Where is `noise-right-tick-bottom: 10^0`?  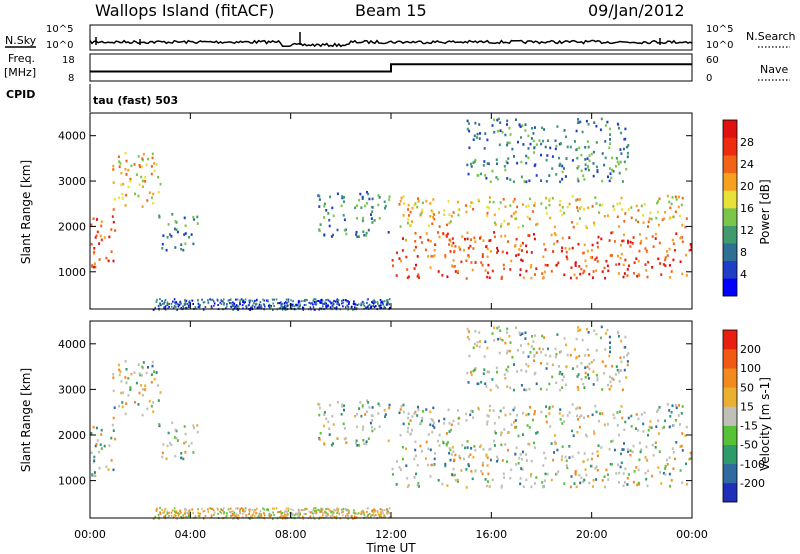 noise-right-tick-bottom: 10^0 is located at coordinates (719, 45).